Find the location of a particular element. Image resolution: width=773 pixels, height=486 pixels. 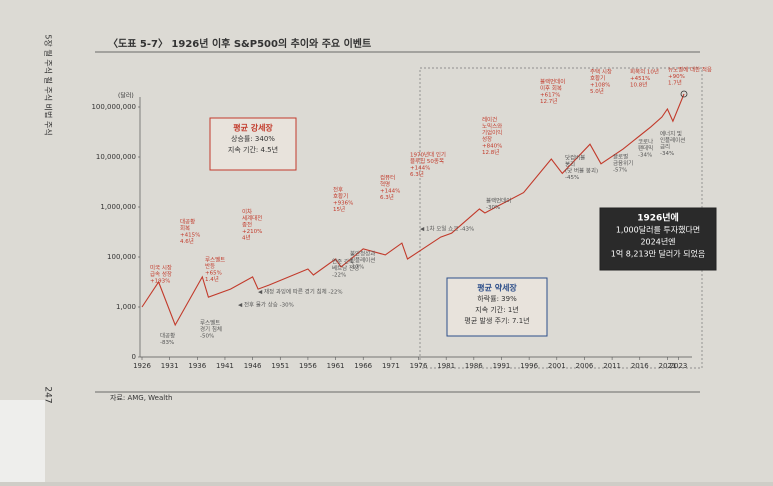

x-tick-label: 2021 is located at coordinates (667, 366).